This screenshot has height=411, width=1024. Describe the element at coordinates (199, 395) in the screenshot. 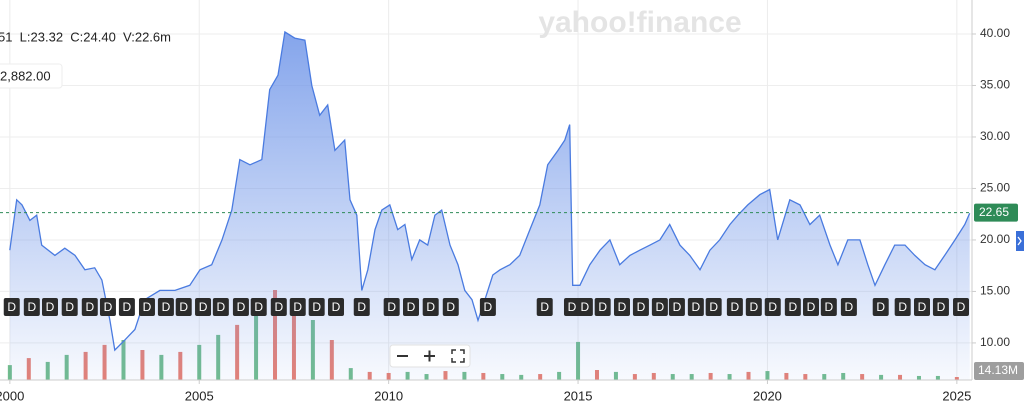

I see `x-tick-label: 2005` at that location.